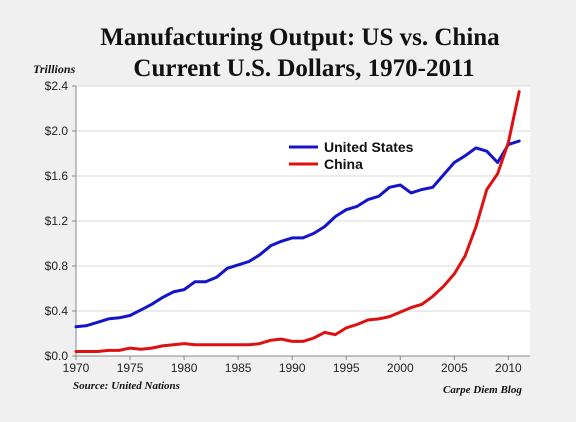 Image resolution: width=576 pixels, height=422 pixels. I want to click on legend-label: United States, so click(369, 147).